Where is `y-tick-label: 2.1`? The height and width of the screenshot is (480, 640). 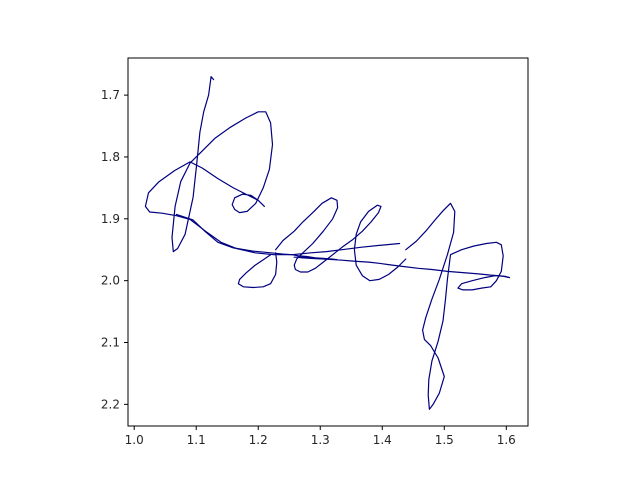
y-tick-label: 2.1 is located at coordinates (110, 343).